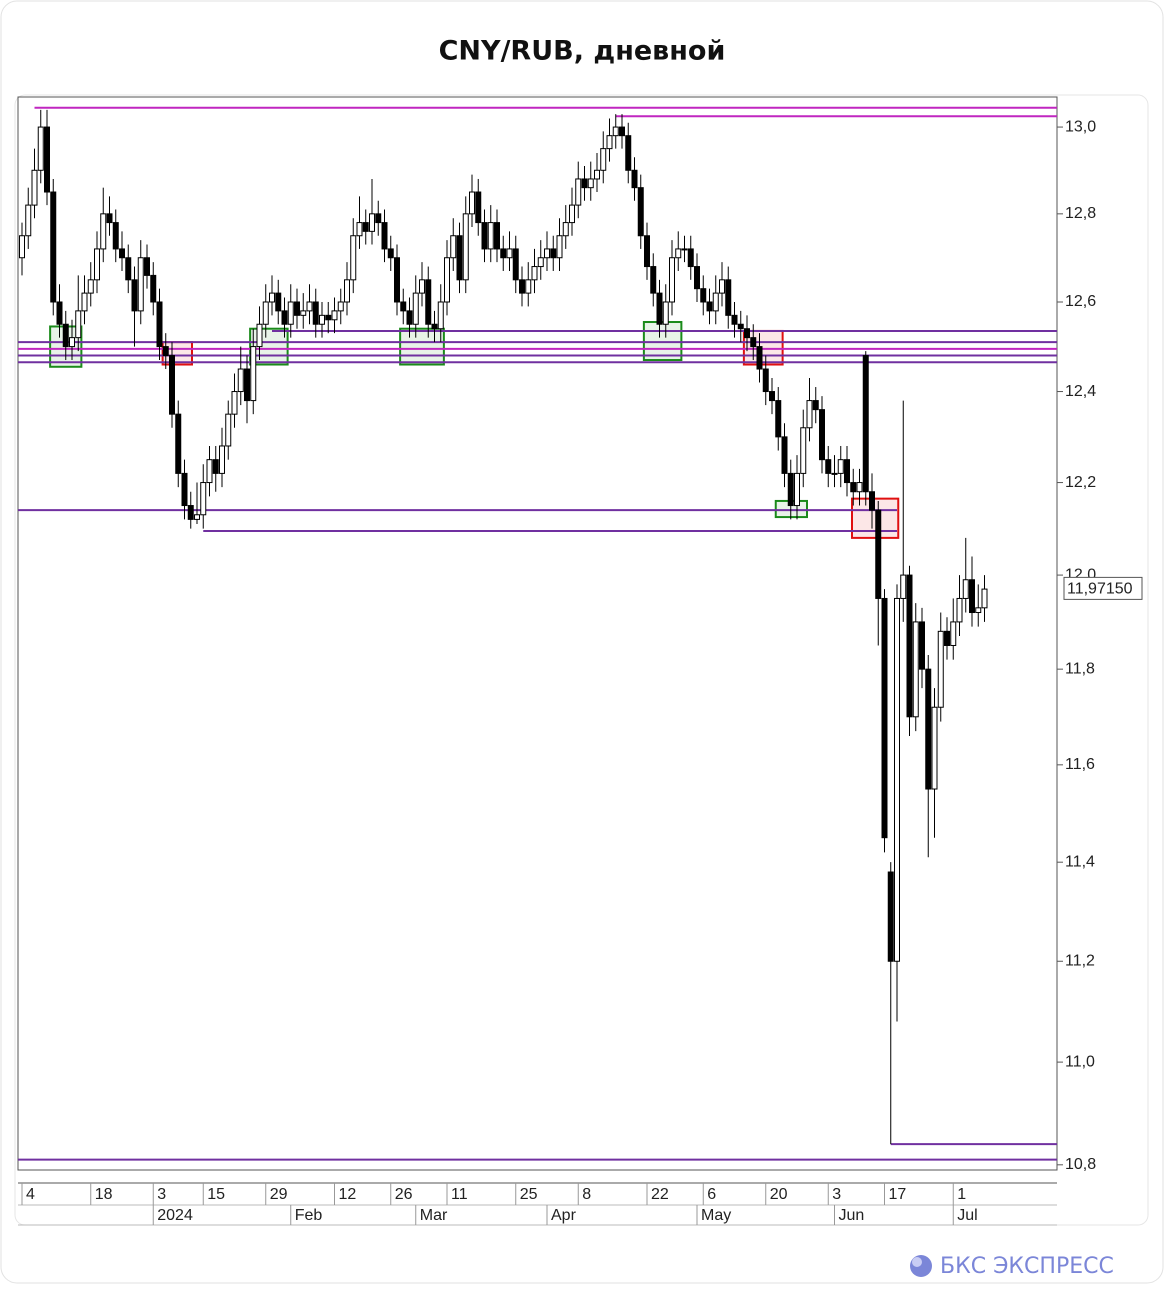  I want to click on x-tick-label: 25, so click(529, 1194).